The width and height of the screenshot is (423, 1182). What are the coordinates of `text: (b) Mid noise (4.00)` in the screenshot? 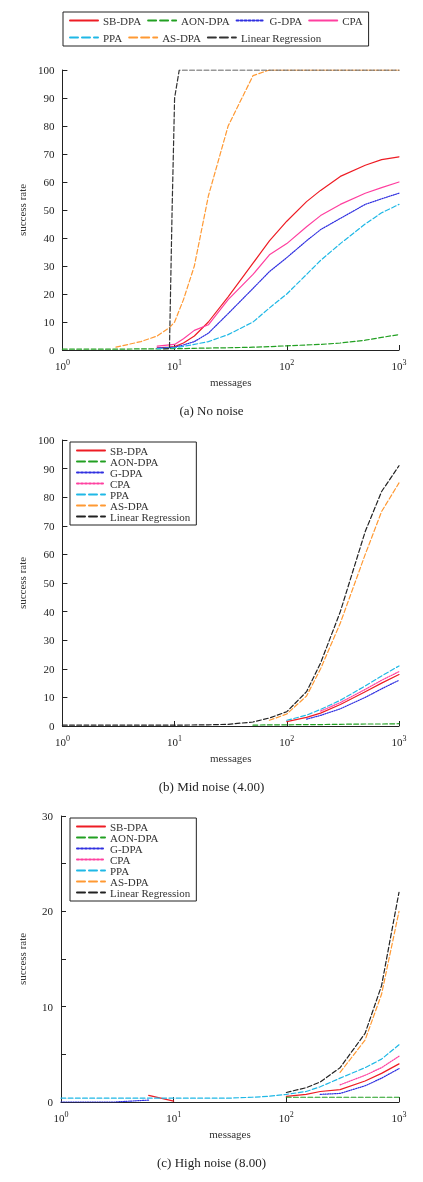 It's located at (211, 786).